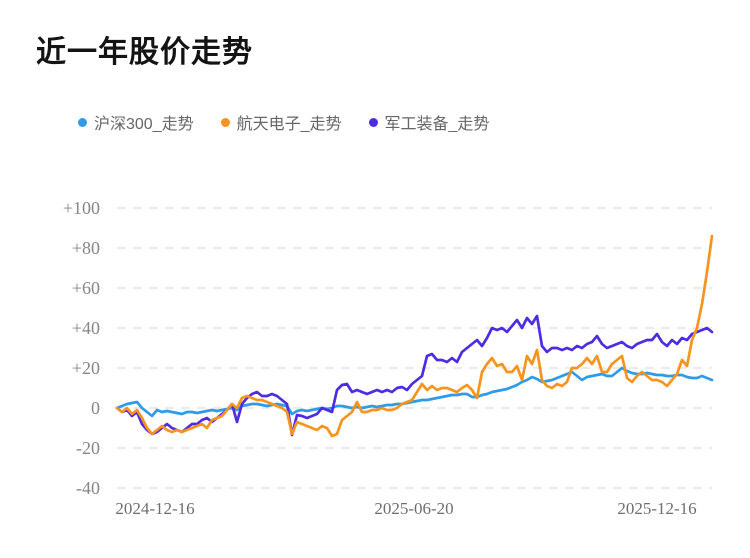 The image size is (750, 558). Describe the element at coordinates (85, 288) in the screenshot. I see `y-tick-60: +60` at that location.